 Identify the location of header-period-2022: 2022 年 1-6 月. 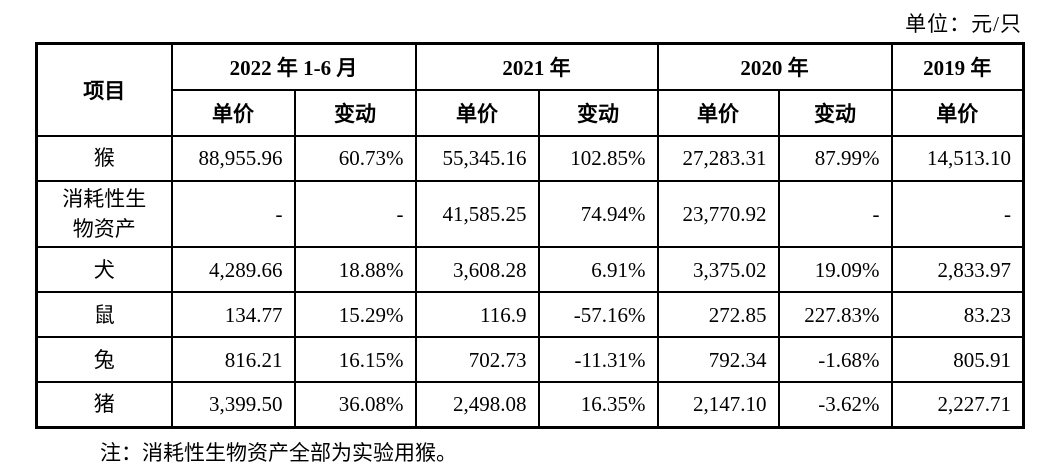
(293, 66).